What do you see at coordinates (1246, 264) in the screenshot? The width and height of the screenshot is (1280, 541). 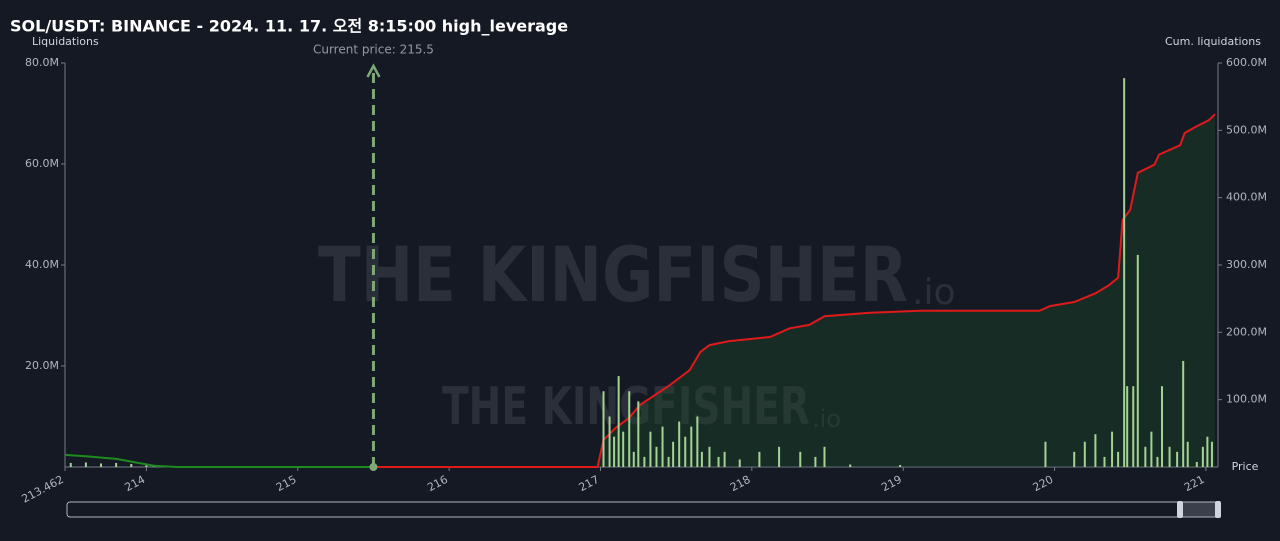 I see `y2-tick-label: 300.0M` at bounding box center [1246, 264].